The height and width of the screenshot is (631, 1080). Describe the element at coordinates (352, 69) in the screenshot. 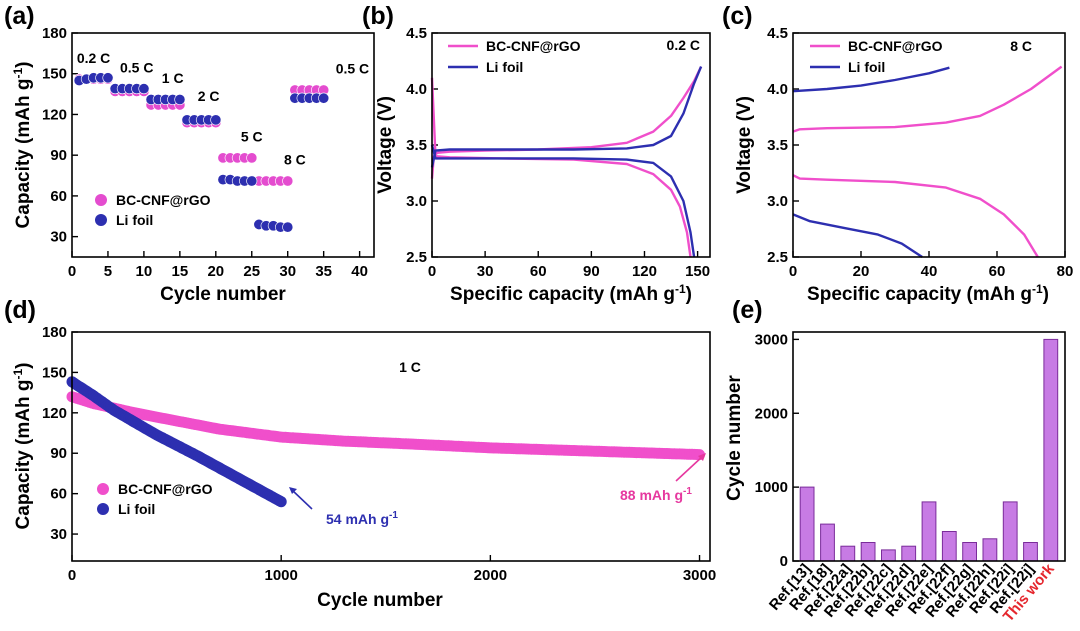

I see `panel-a-rate-annotation: 0.5 C` at that location.